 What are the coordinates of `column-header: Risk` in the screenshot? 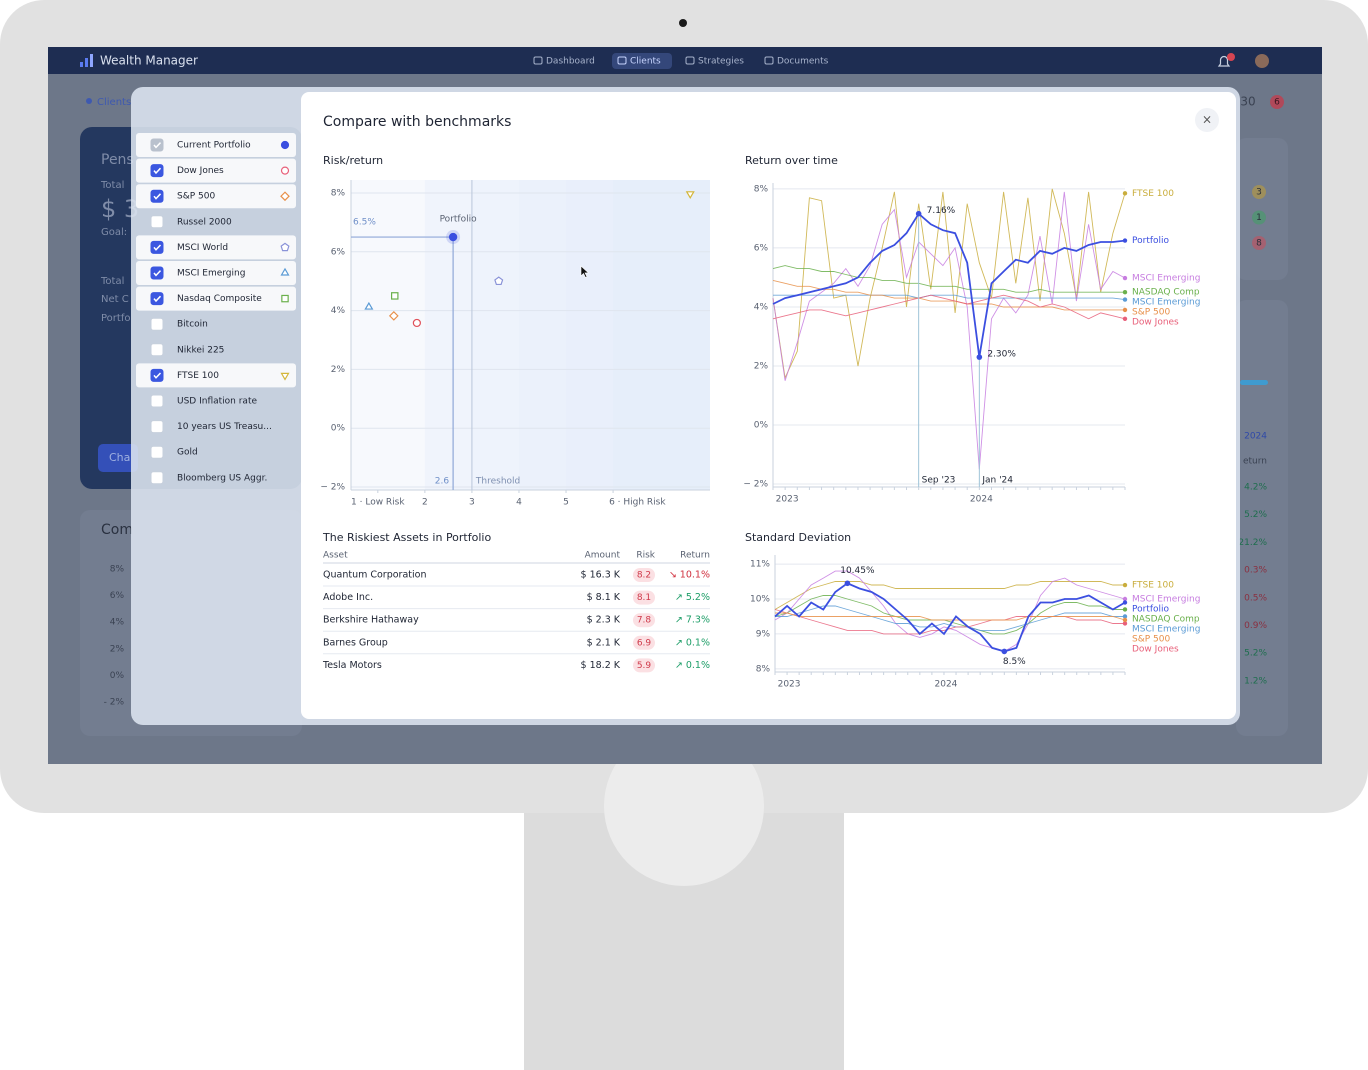 It's located at (645, 556).